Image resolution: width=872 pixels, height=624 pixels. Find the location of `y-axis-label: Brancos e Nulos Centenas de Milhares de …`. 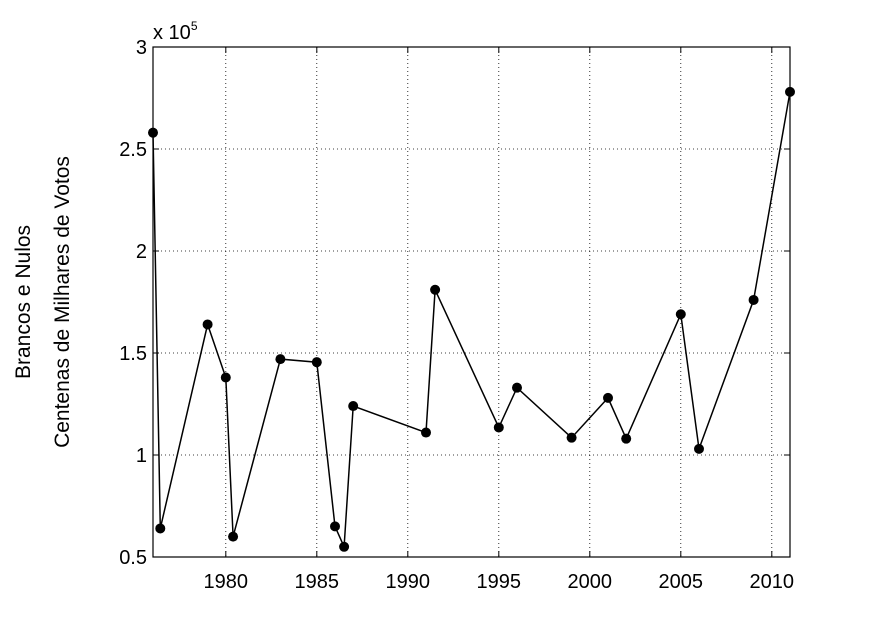

y-axis-label: Brancos e Nulos Centenas de Milhares de … is located at coordinates (43, 302).